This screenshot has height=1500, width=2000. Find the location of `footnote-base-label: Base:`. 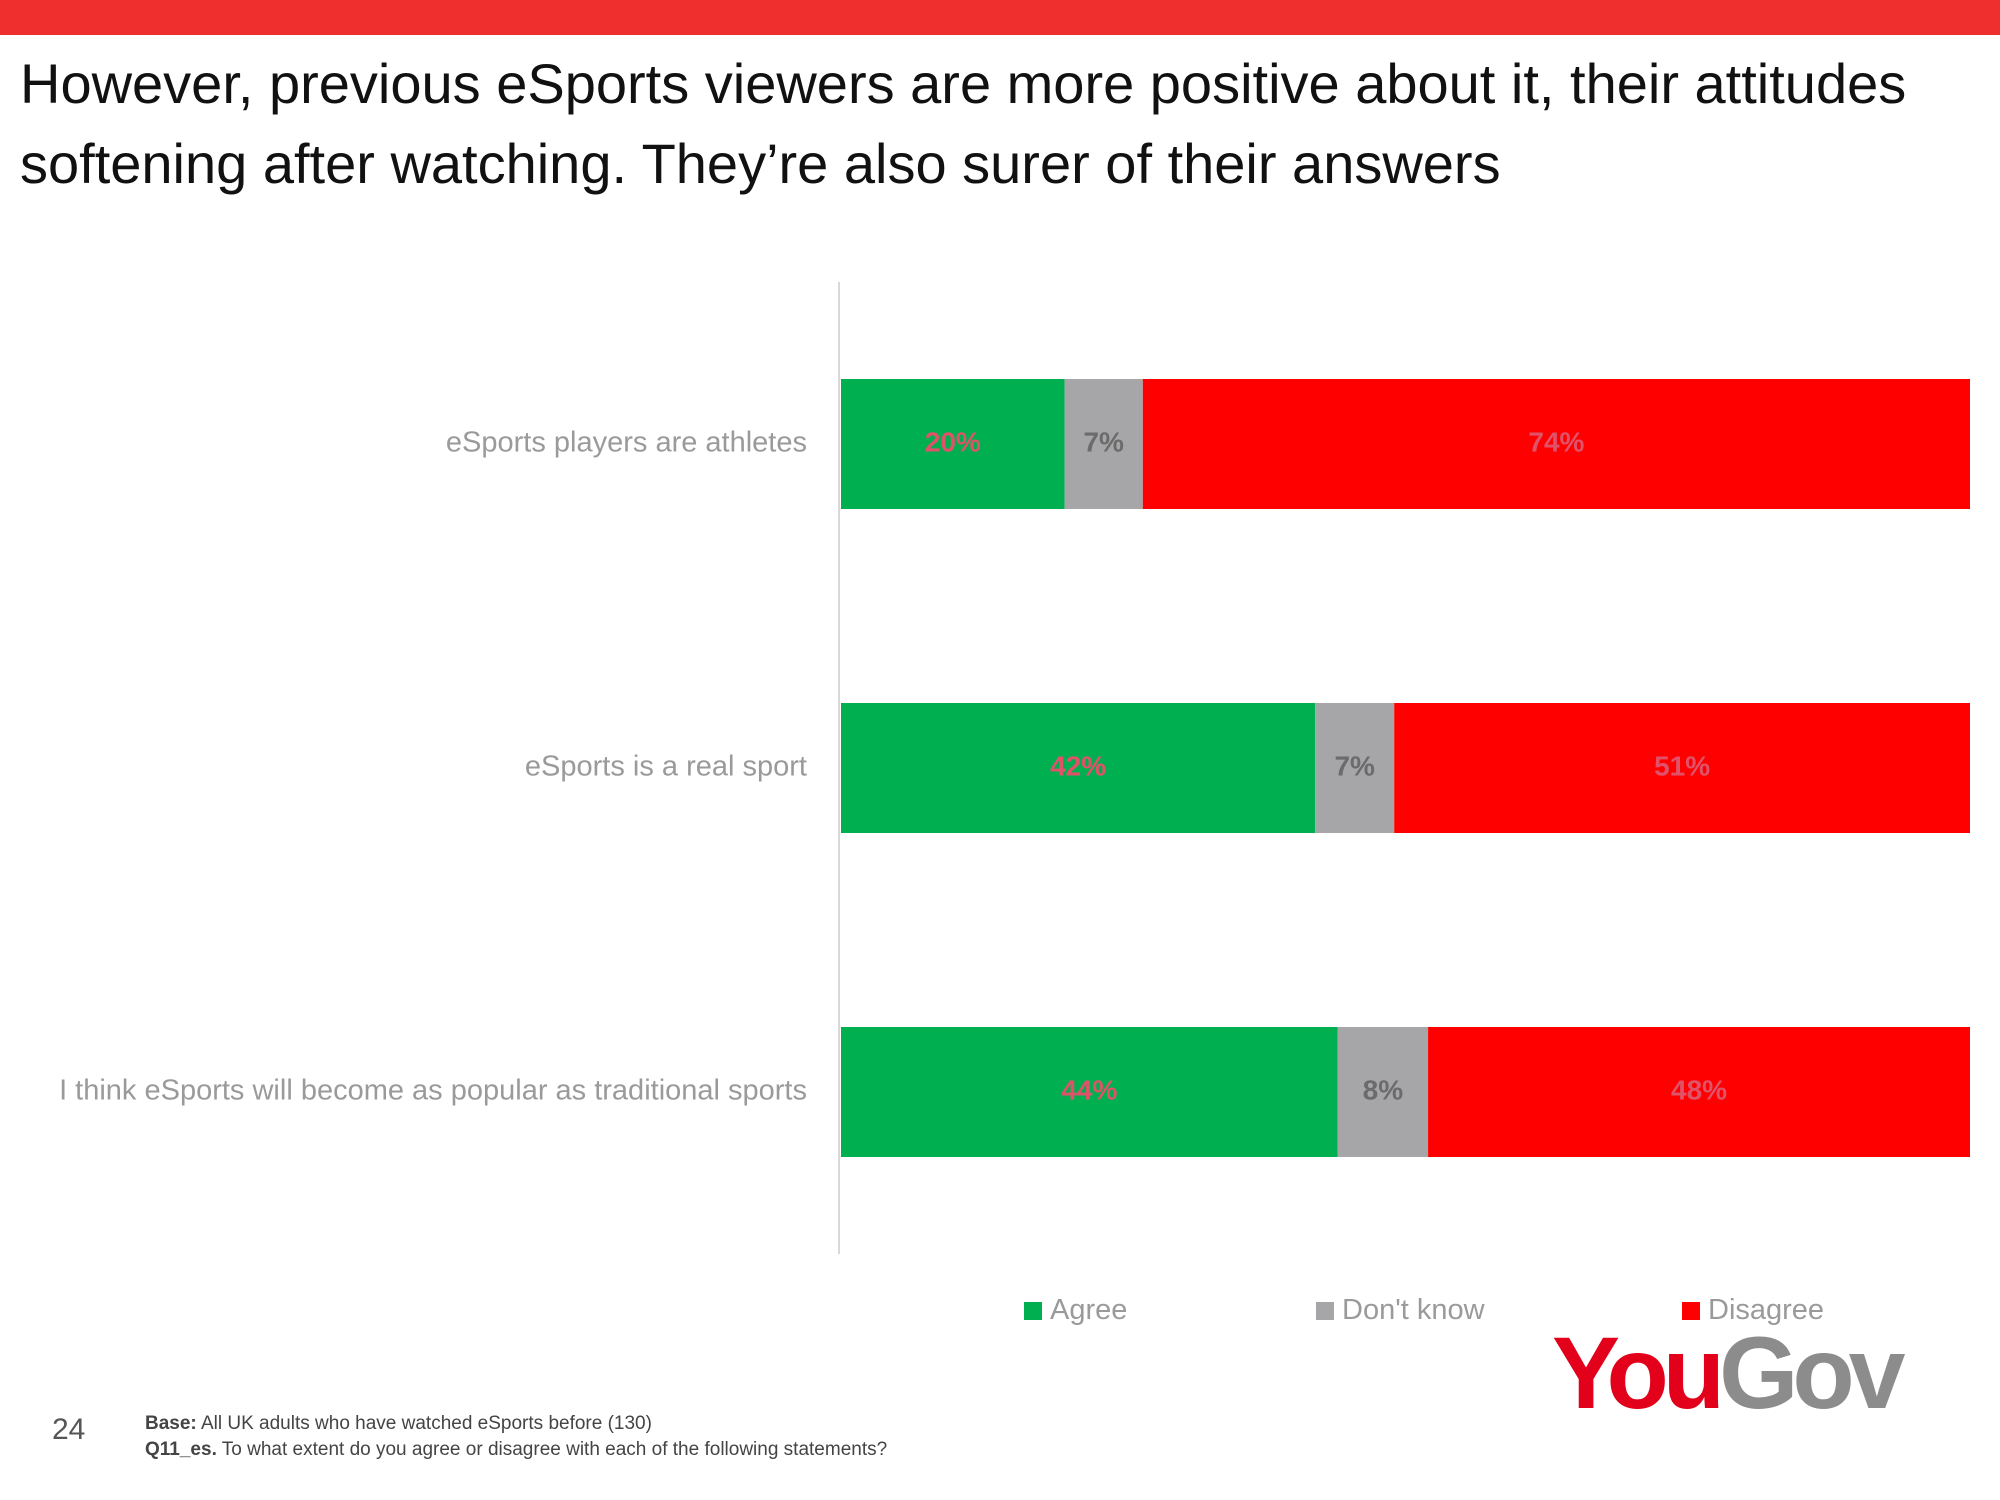

footnote-base-label: Base: is located at coordinates (171, 1423).